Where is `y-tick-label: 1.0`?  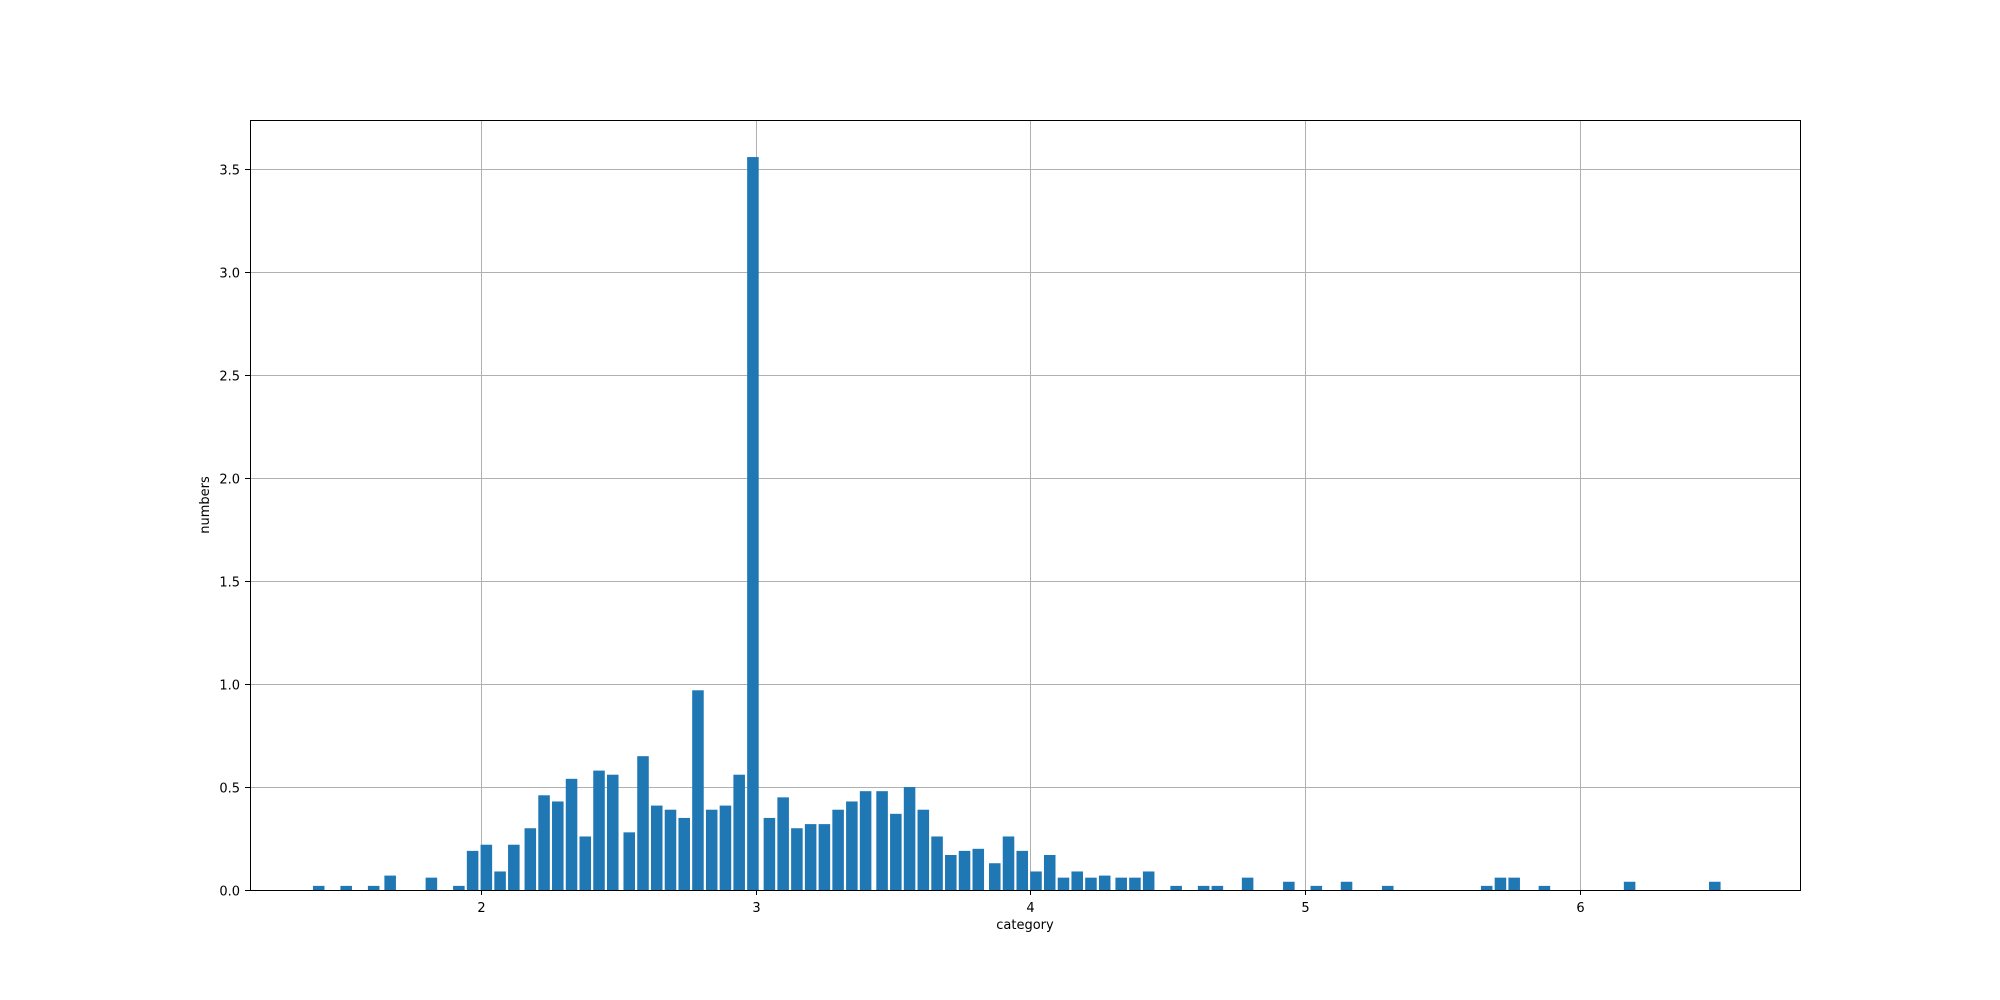
y-tick-label: 1.0 is located at coordinates (229, 686).